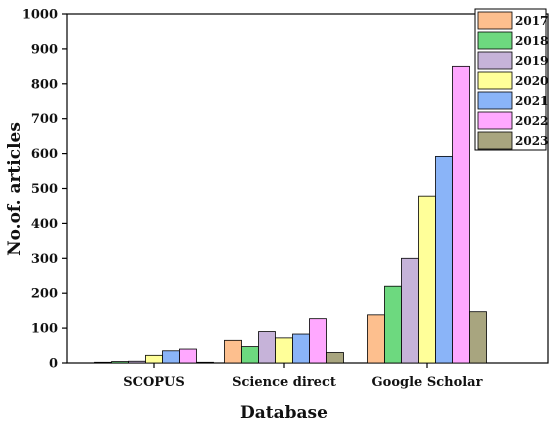 The width and height of the screenshot is (550, 428). I want to click on x-tick-label: Google Scholar, so click(427, 382).